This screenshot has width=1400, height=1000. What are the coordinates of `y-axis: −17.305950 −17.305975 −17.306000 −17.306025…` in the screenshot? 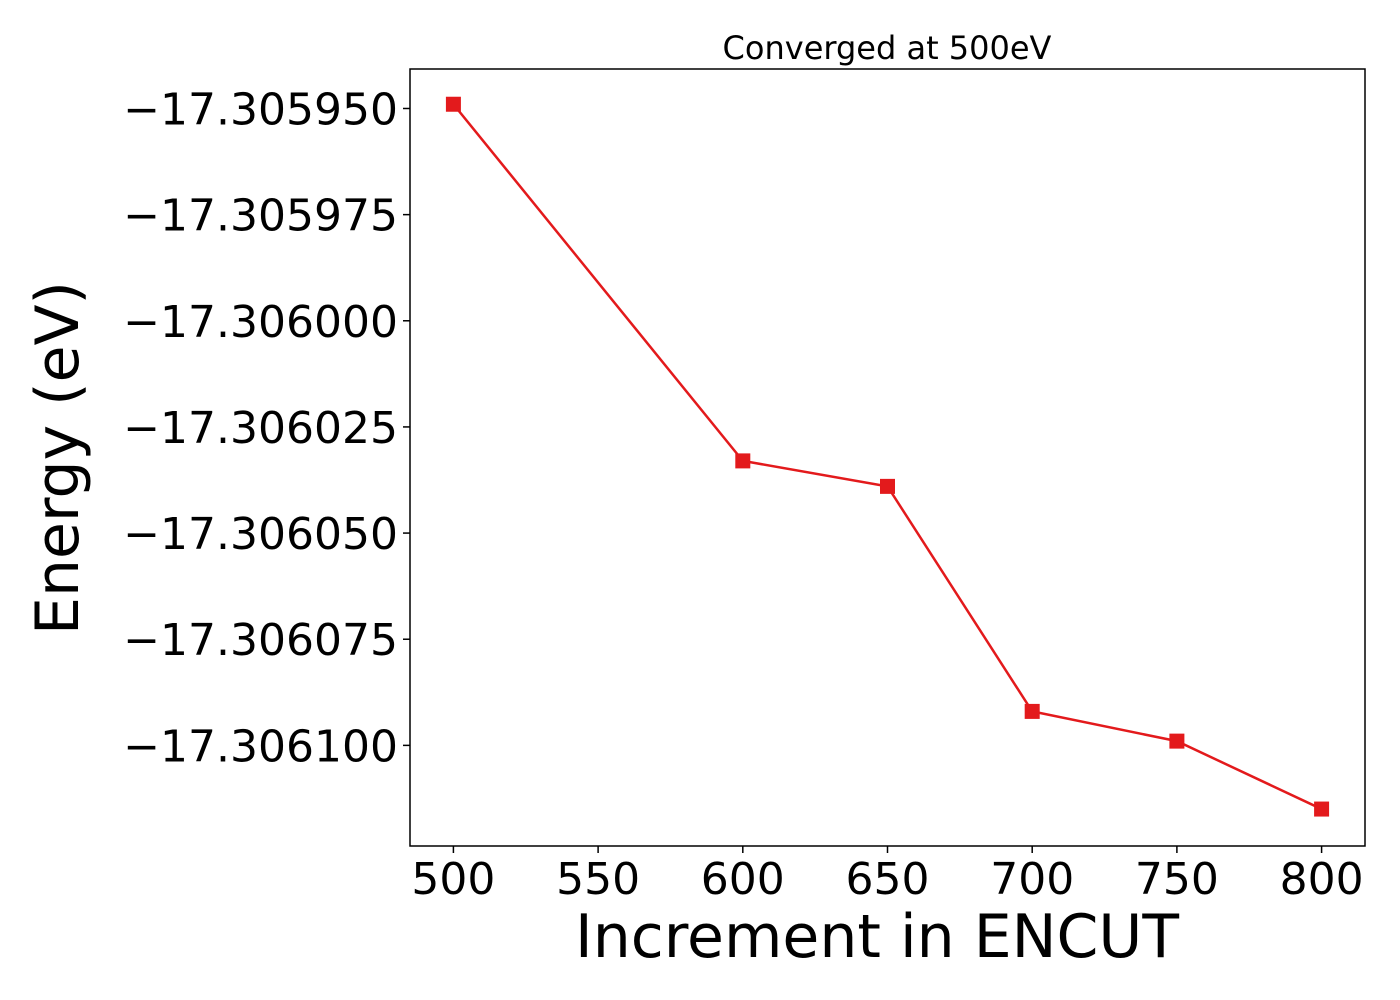 It's located at (266, 428).